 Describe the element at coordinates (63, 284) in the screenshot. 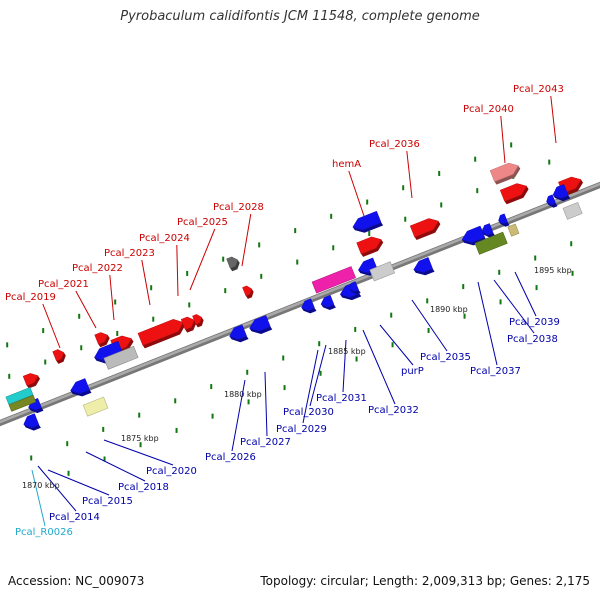

I see `gene-label: Pcal_2021` at that location.